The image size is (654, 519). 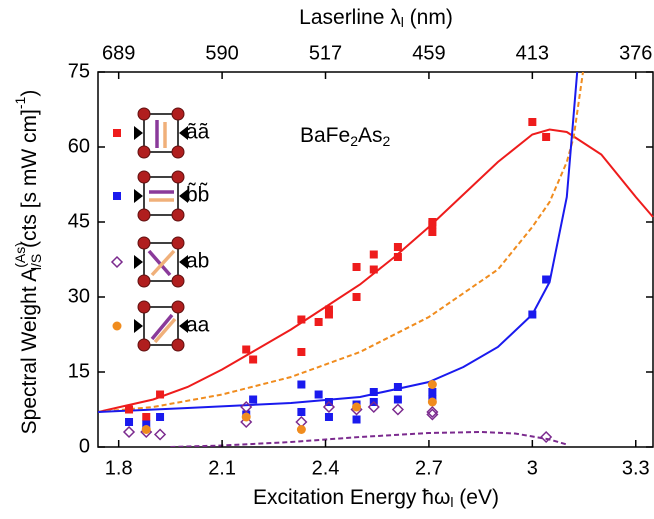 I want to click on x-label-part: Excitation Energy ħω, so click(x=351, y=497).